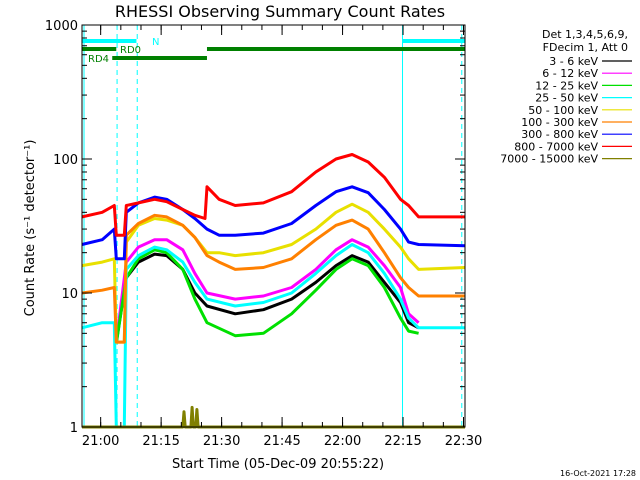  I want to click on y-tick-label: 1000, so click(61, 26).